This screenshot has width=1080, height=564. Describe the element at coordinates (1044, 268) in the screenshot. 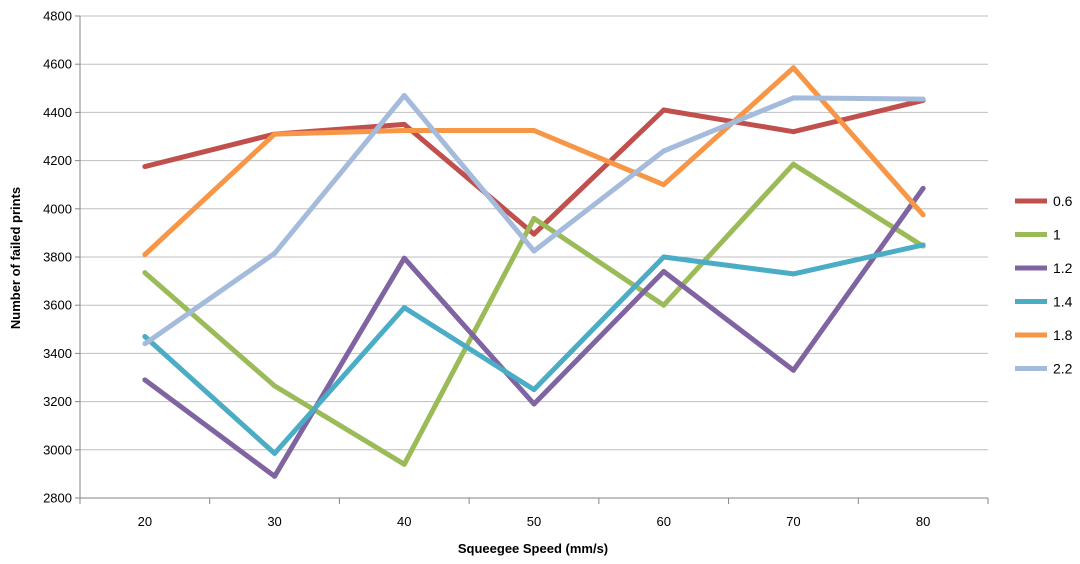

I see `legend-item: 1.2` at that location.